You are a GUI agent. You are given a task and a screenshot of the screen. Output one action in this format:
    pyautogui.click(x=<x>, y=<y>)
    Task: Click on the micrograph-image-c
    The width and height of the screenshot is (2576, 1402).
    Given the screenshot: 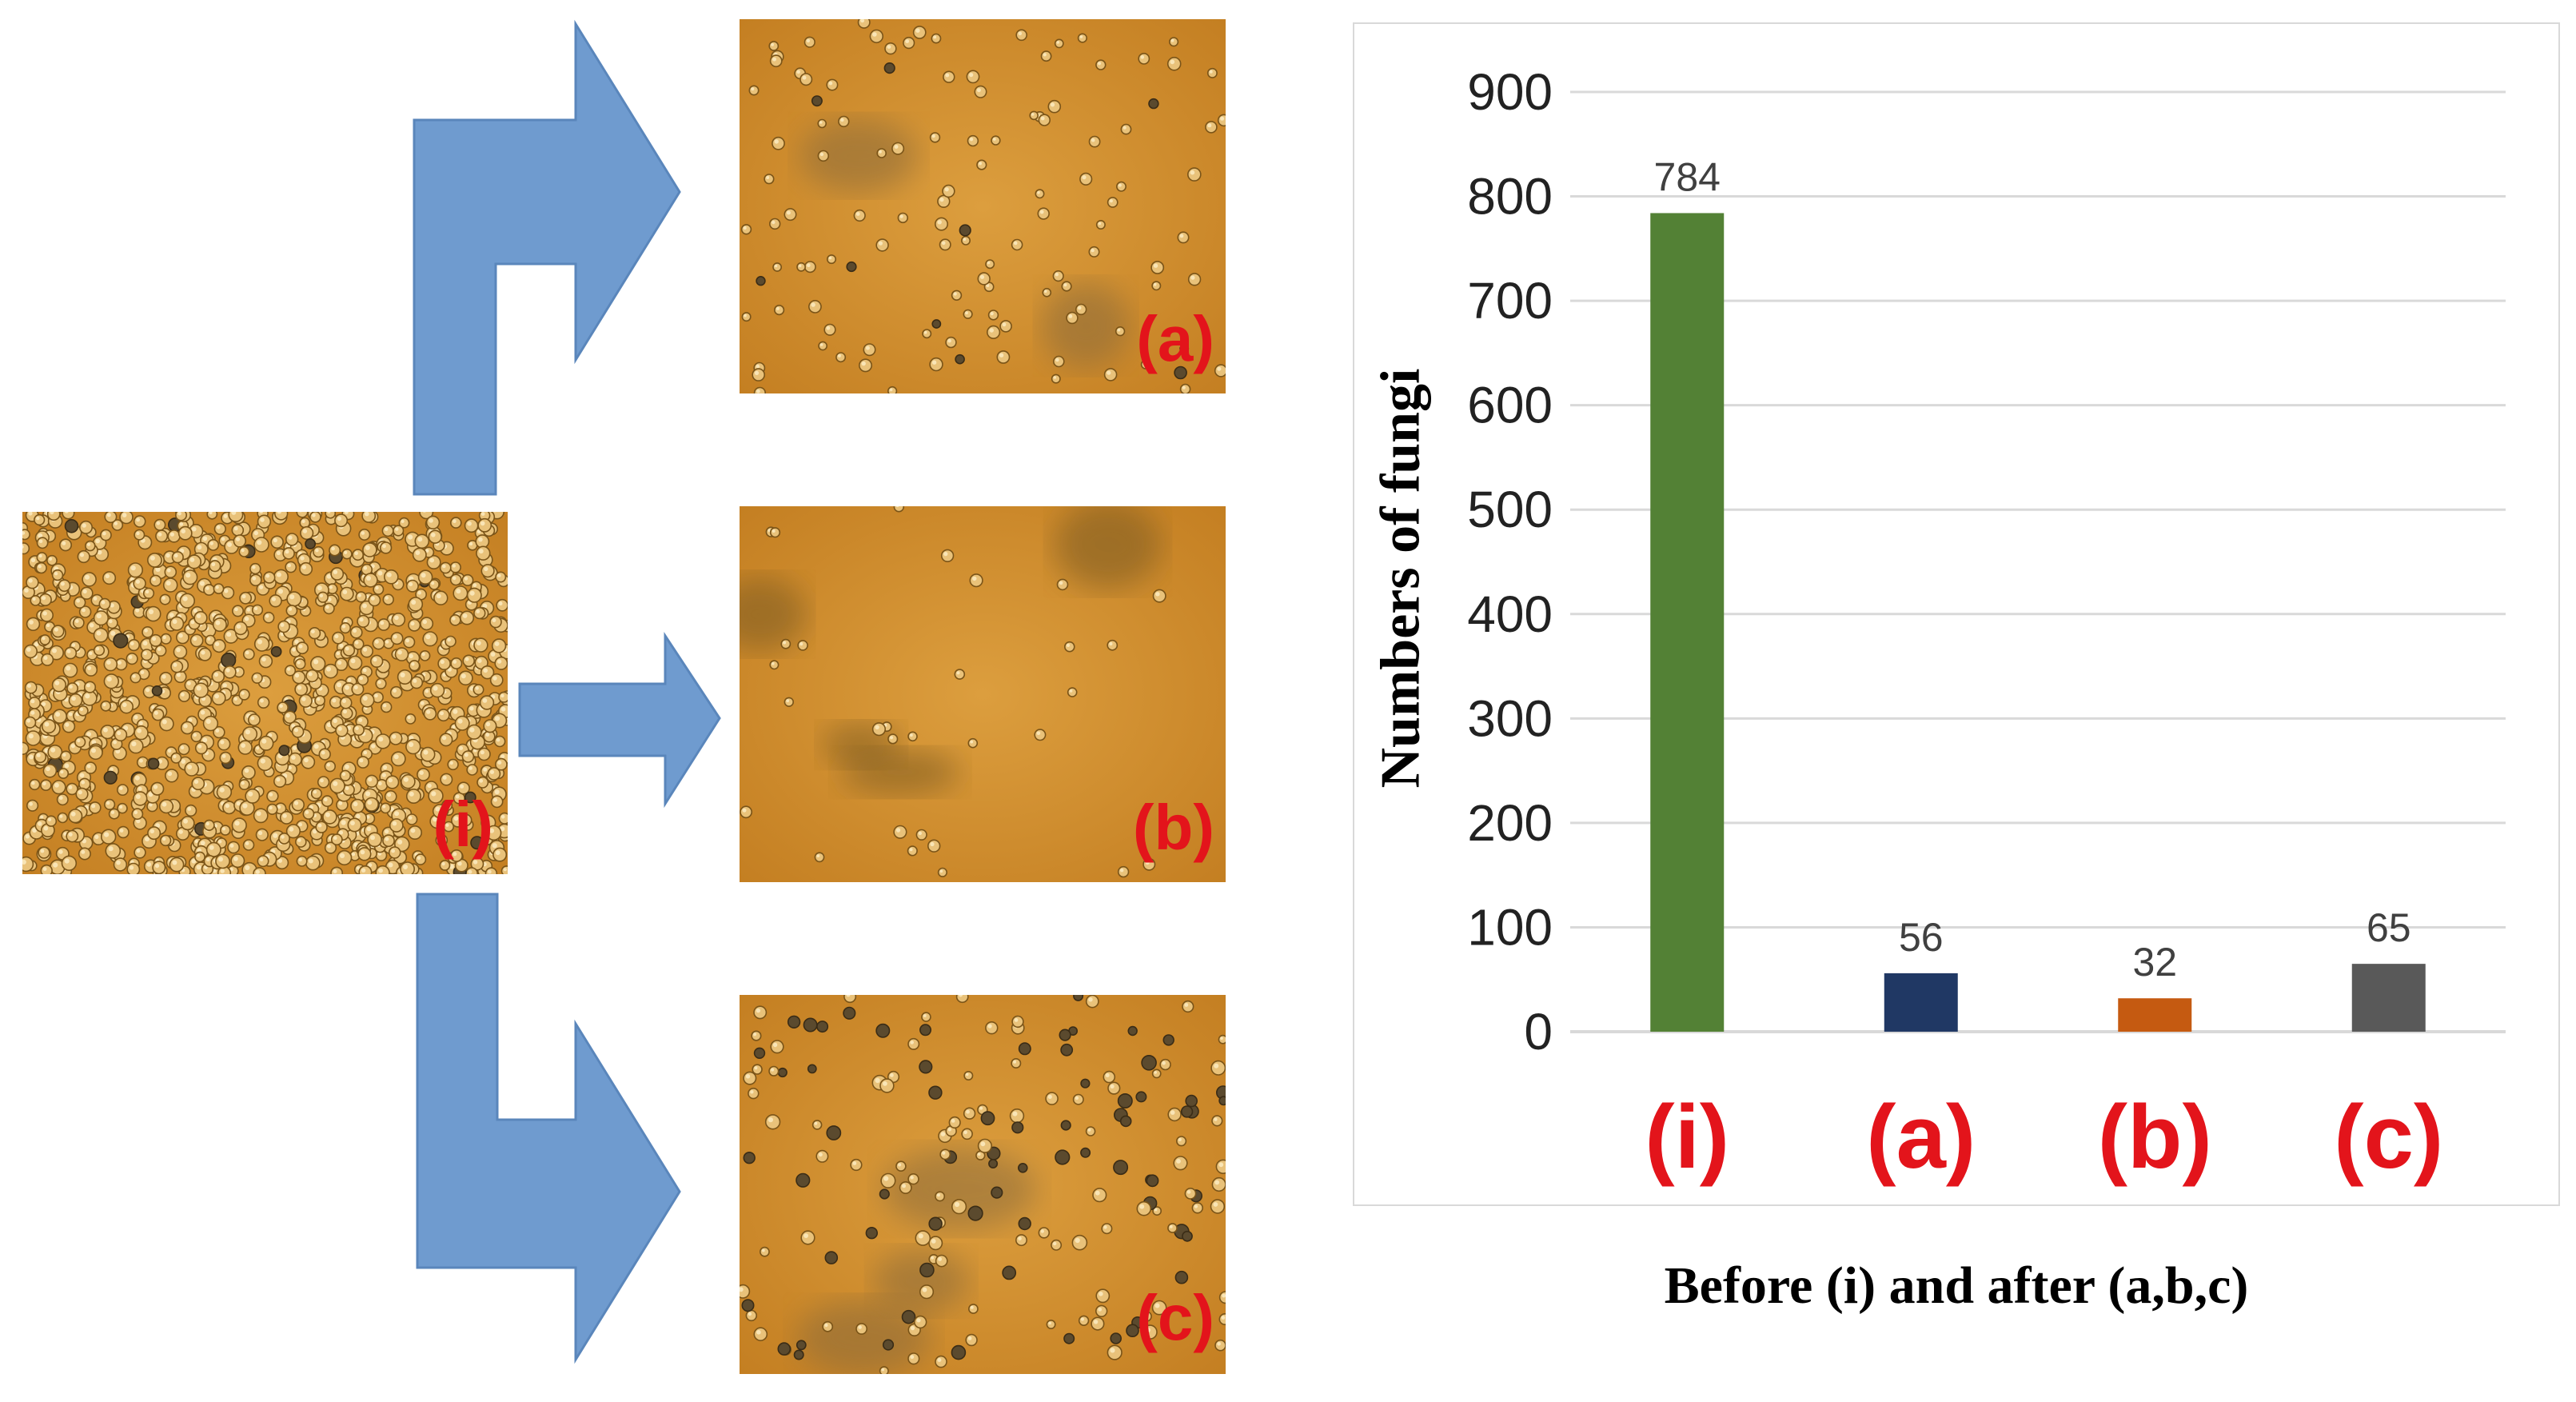 What is the action you would take?
    pyautogui.click(x=983, y=1184)
    